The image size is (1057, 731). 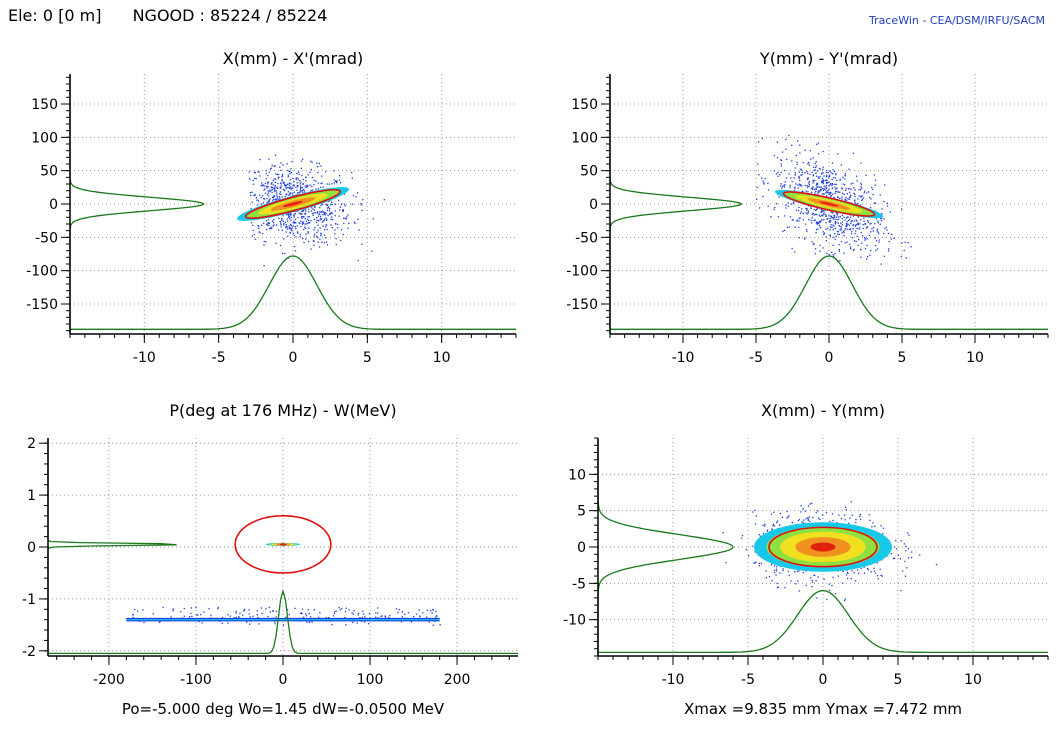 I want to click on x-tick-label: 10, so click(x=973, y=680).